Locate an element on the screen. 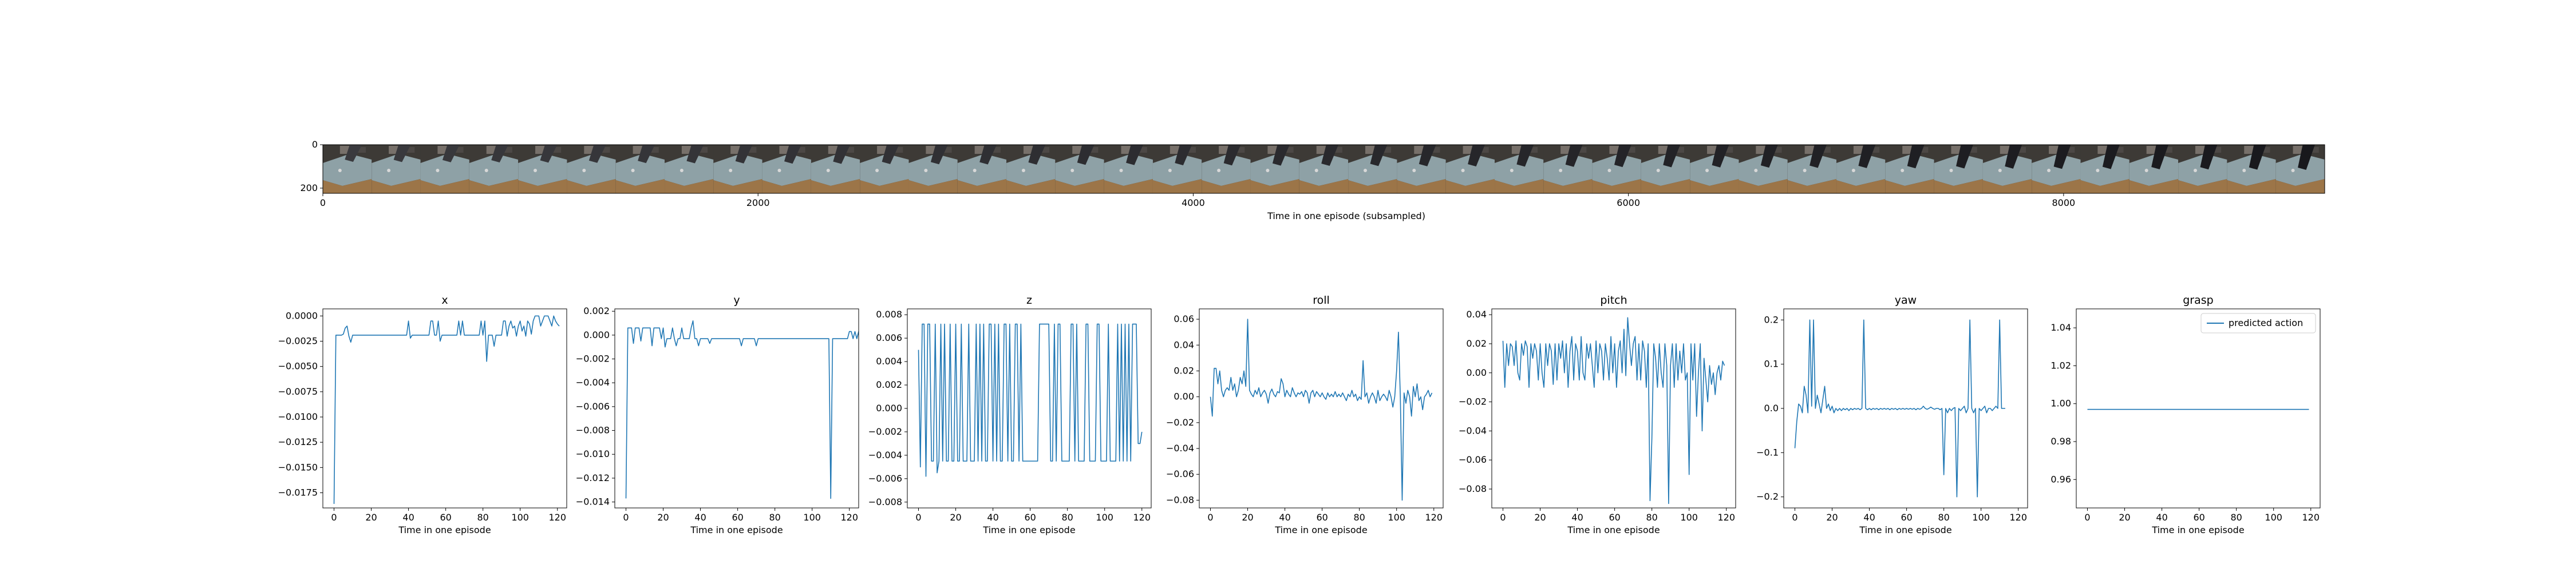  x-tick: 60 is located at coordinates (2199, 515).